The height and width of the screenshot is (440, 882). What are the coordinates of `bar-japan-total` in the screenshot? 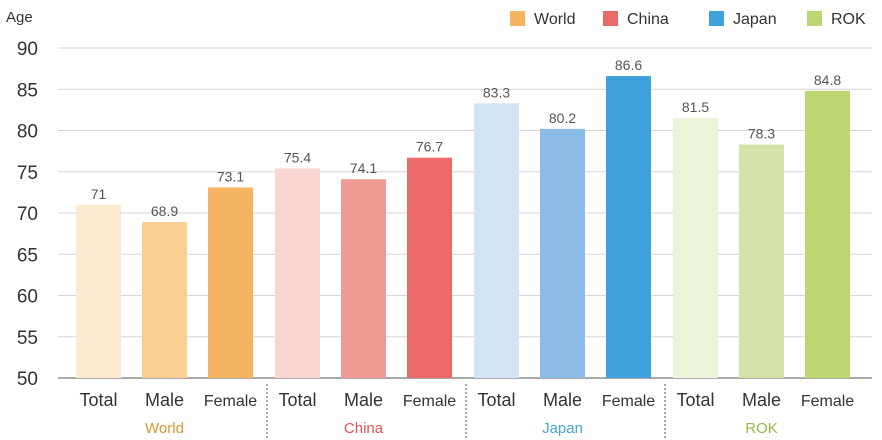 It's located at (496, 241).